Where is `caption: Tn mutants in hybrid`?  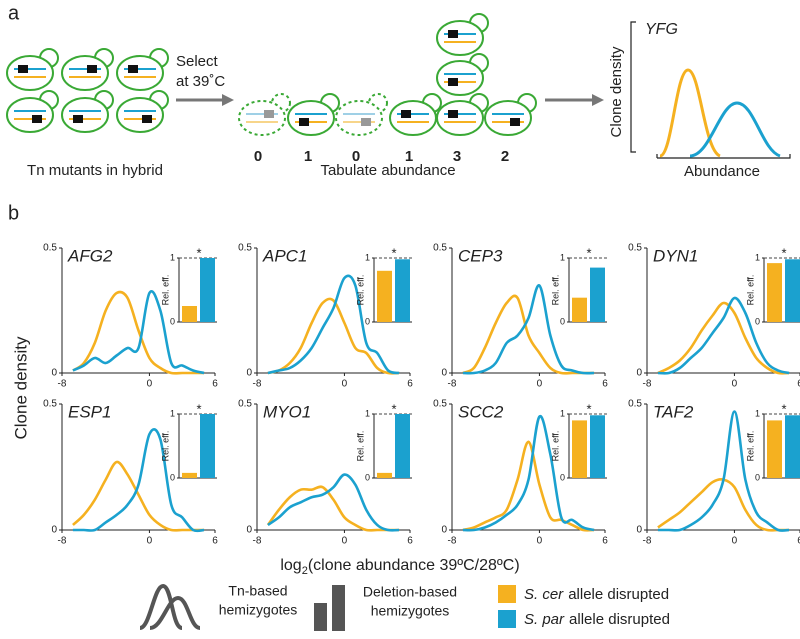 caption: Tn mutants in hybrid is located at coordinates (95, 170).